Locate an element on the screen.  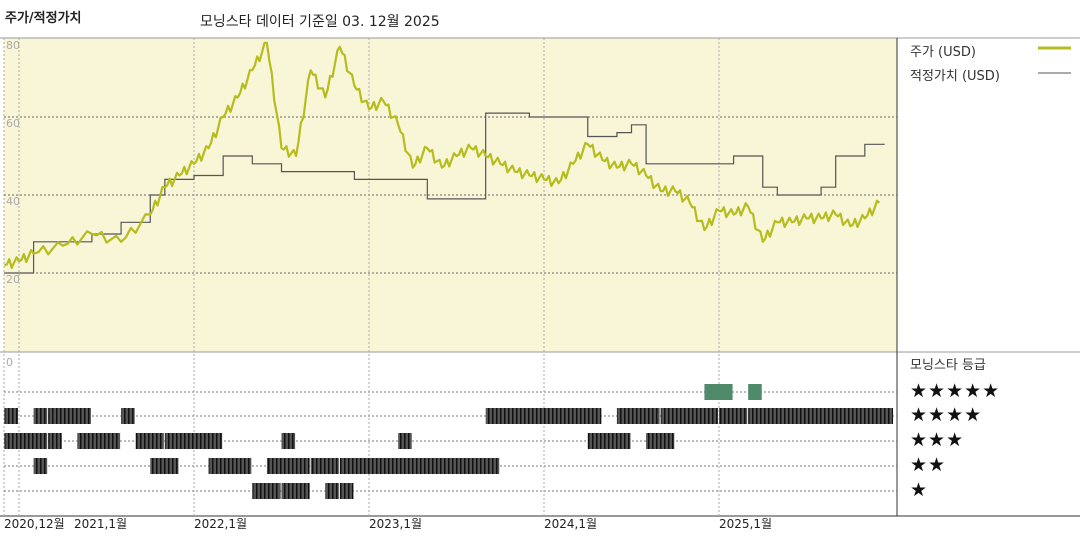
rating-legend-title: 모닝스타 등급 is located at coordinates (948, 365).